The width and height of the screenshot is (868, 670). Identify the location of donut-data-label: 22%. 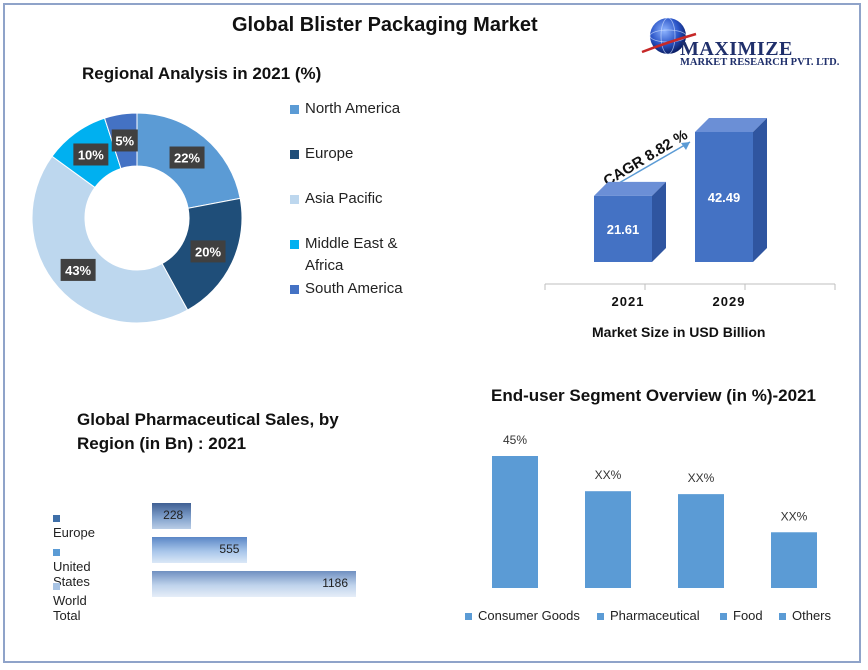
(187, 158).